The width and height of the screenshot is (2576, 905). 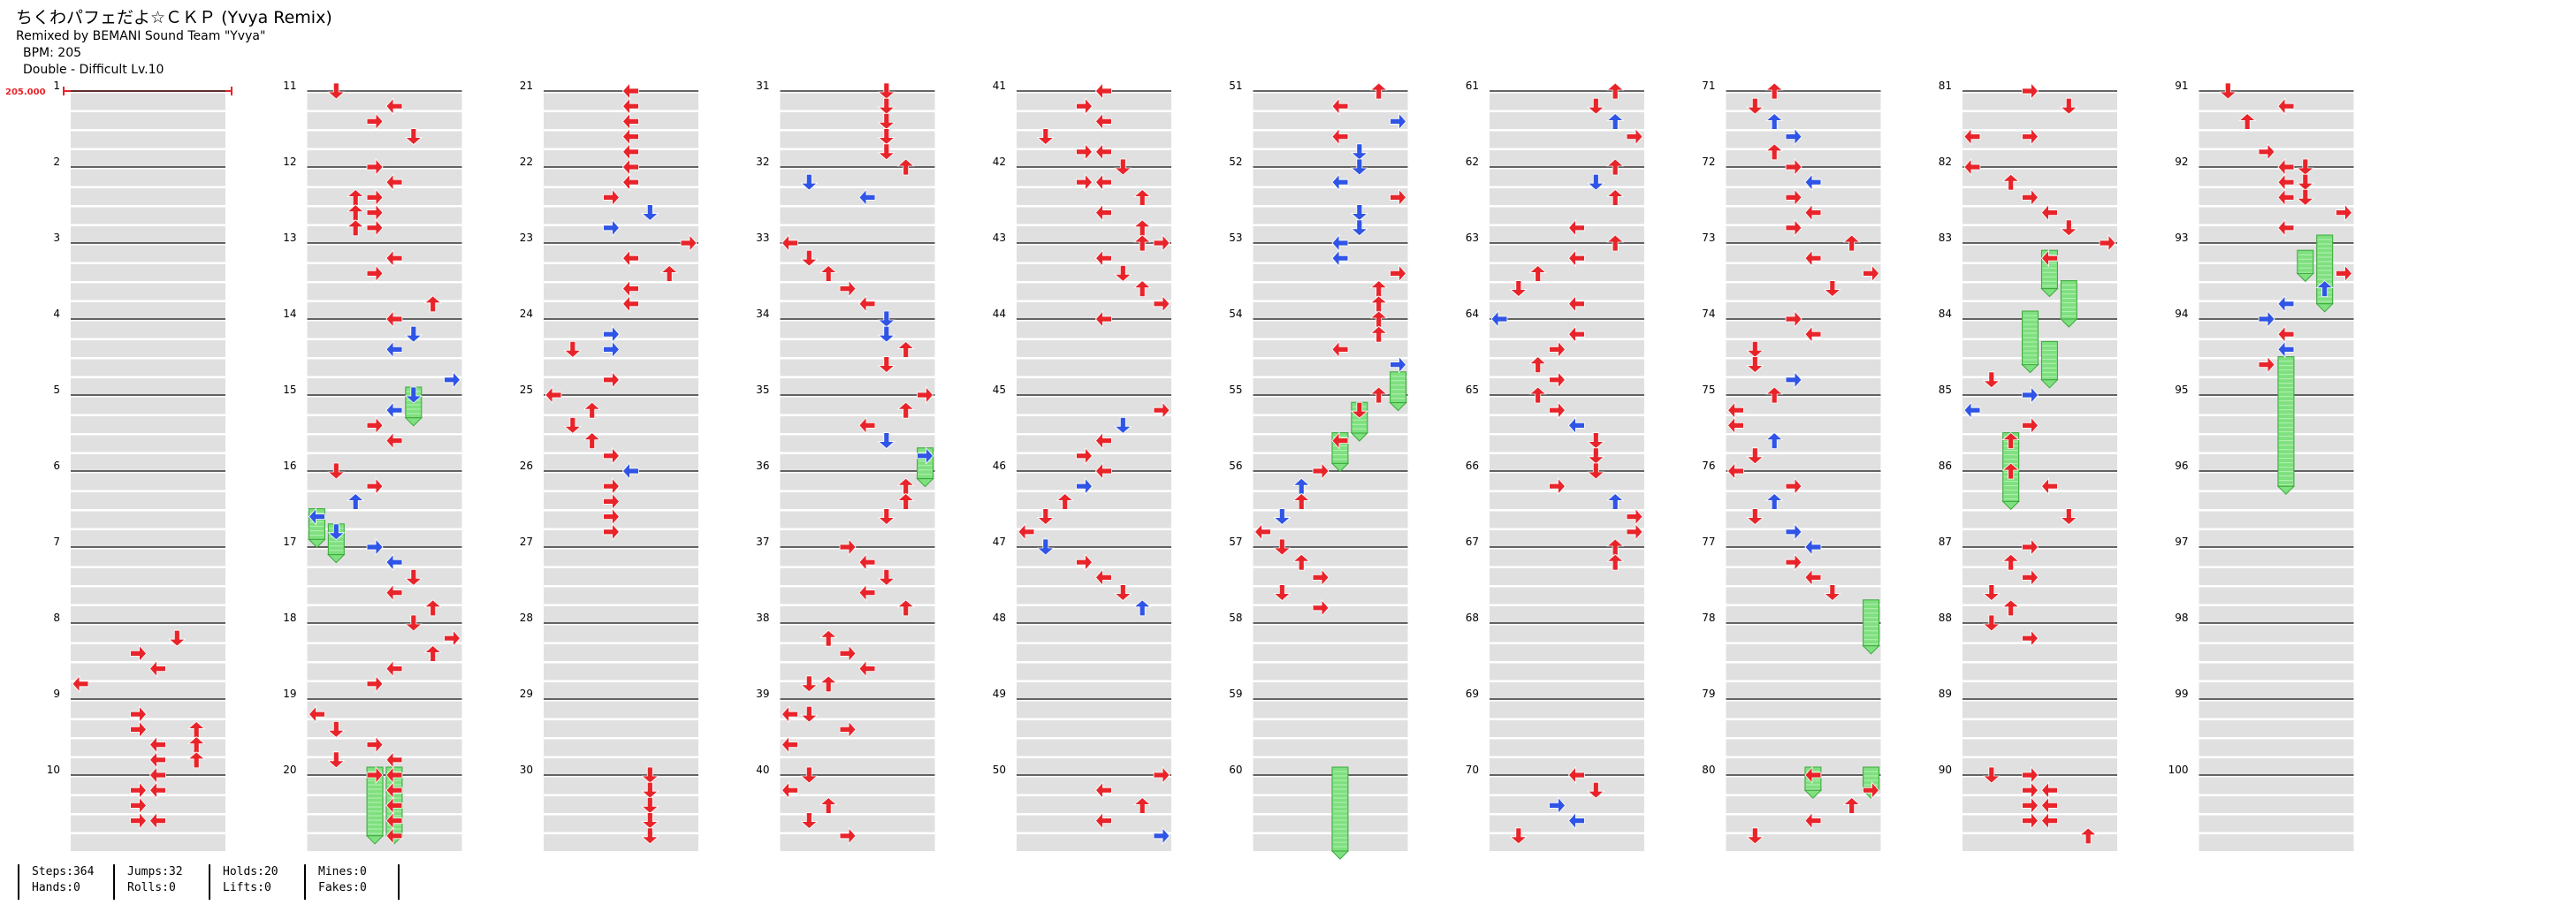 I want to click on measure-number: 80, so click(x=1708, y=770).